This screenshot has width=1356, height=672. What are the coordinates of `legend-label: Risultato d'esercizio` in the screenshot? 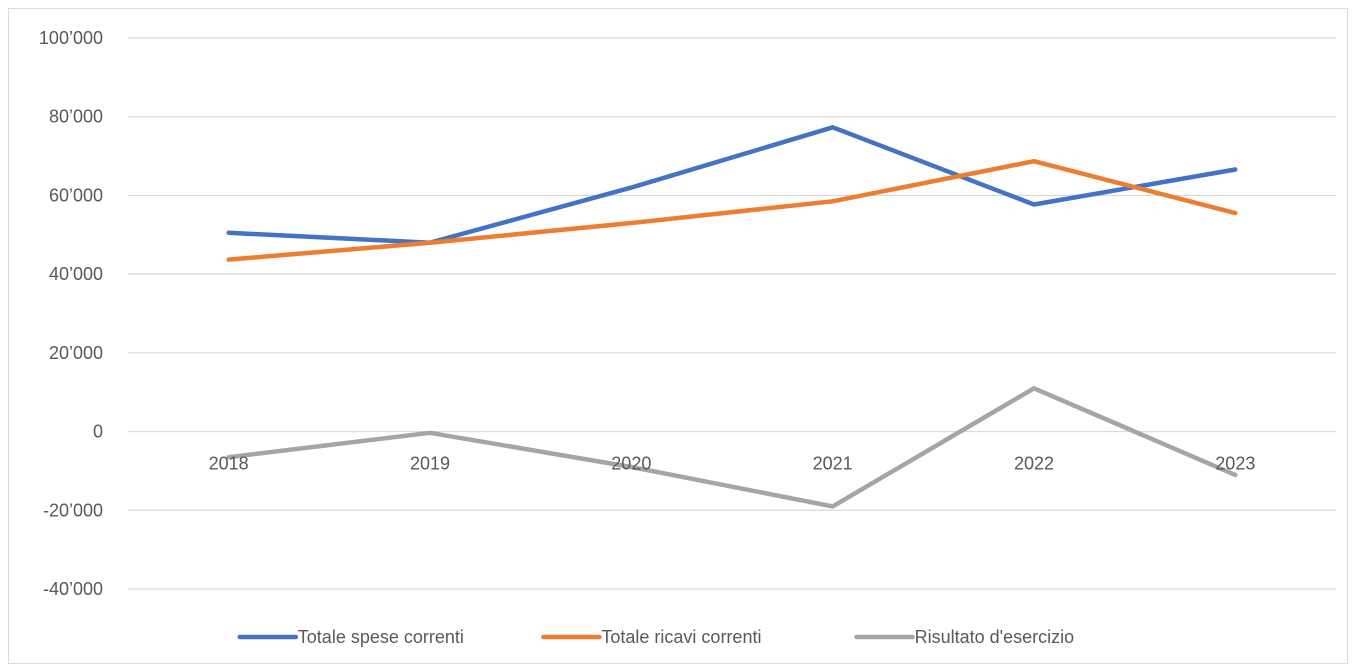 It's located at (995, 637).